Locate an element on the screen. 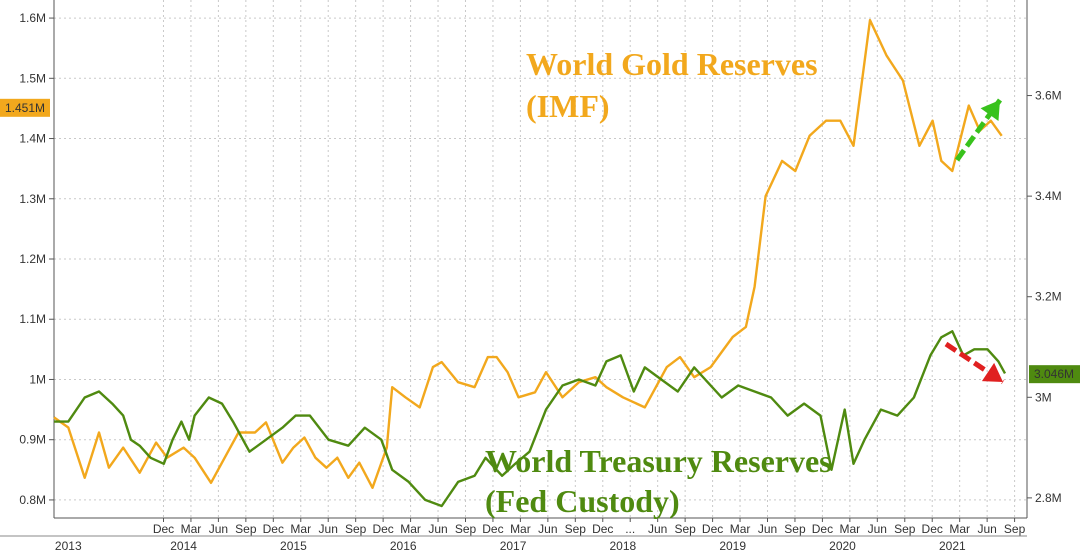 This screenshot has height=554, width=1080. gold-last-value-badge is located at coordinates (25, 107).